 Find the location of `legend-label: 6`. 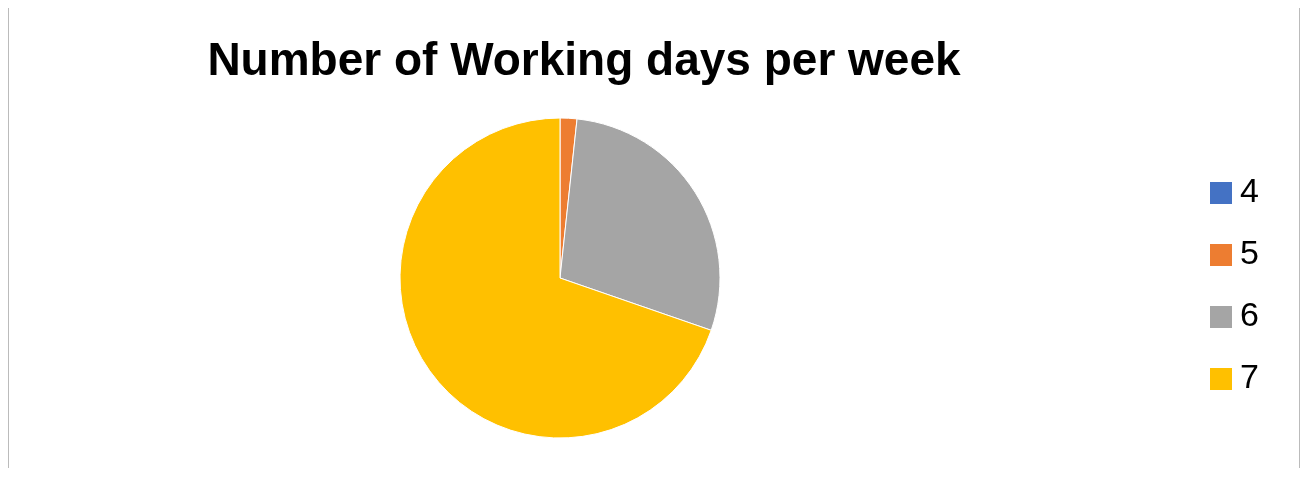

legend-label: 6 is located at coordinates (1249, 314).